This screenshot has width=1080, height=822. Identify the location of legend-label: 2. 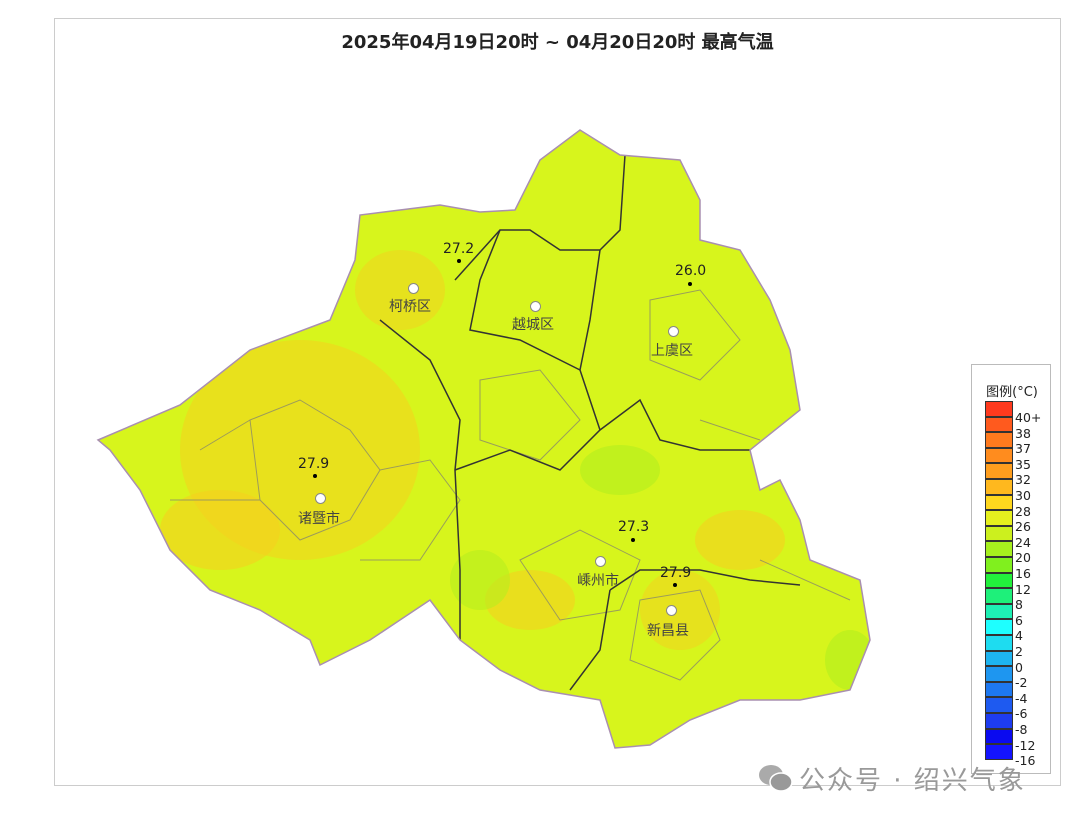
(1019, 651).